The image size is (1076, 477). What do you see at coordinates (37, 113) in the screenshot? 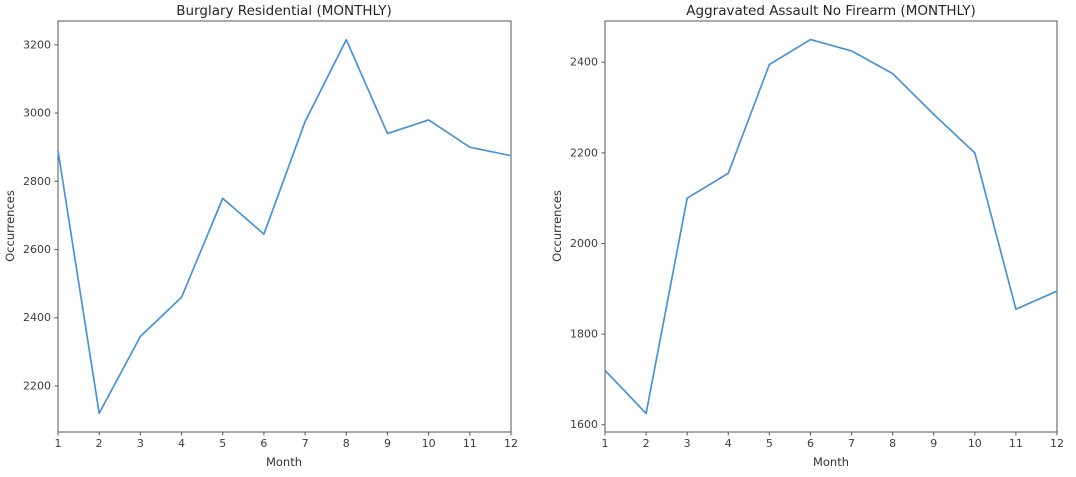
I see `y-tick-label: 3000` at bounding box center [37, 113].